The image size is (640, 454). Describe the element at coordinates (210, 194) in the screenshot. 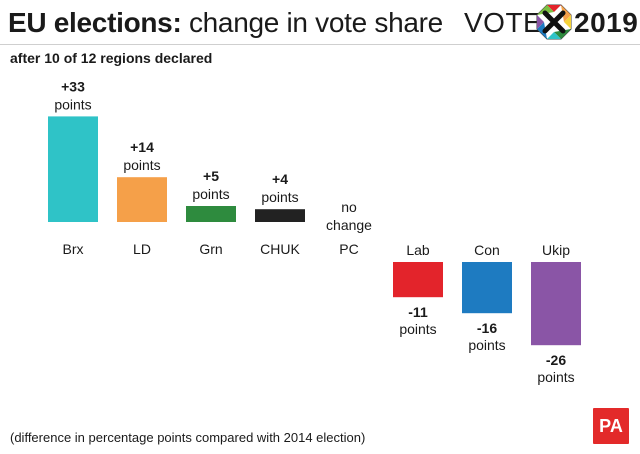

I see `unit-label-grn: points` at that location.